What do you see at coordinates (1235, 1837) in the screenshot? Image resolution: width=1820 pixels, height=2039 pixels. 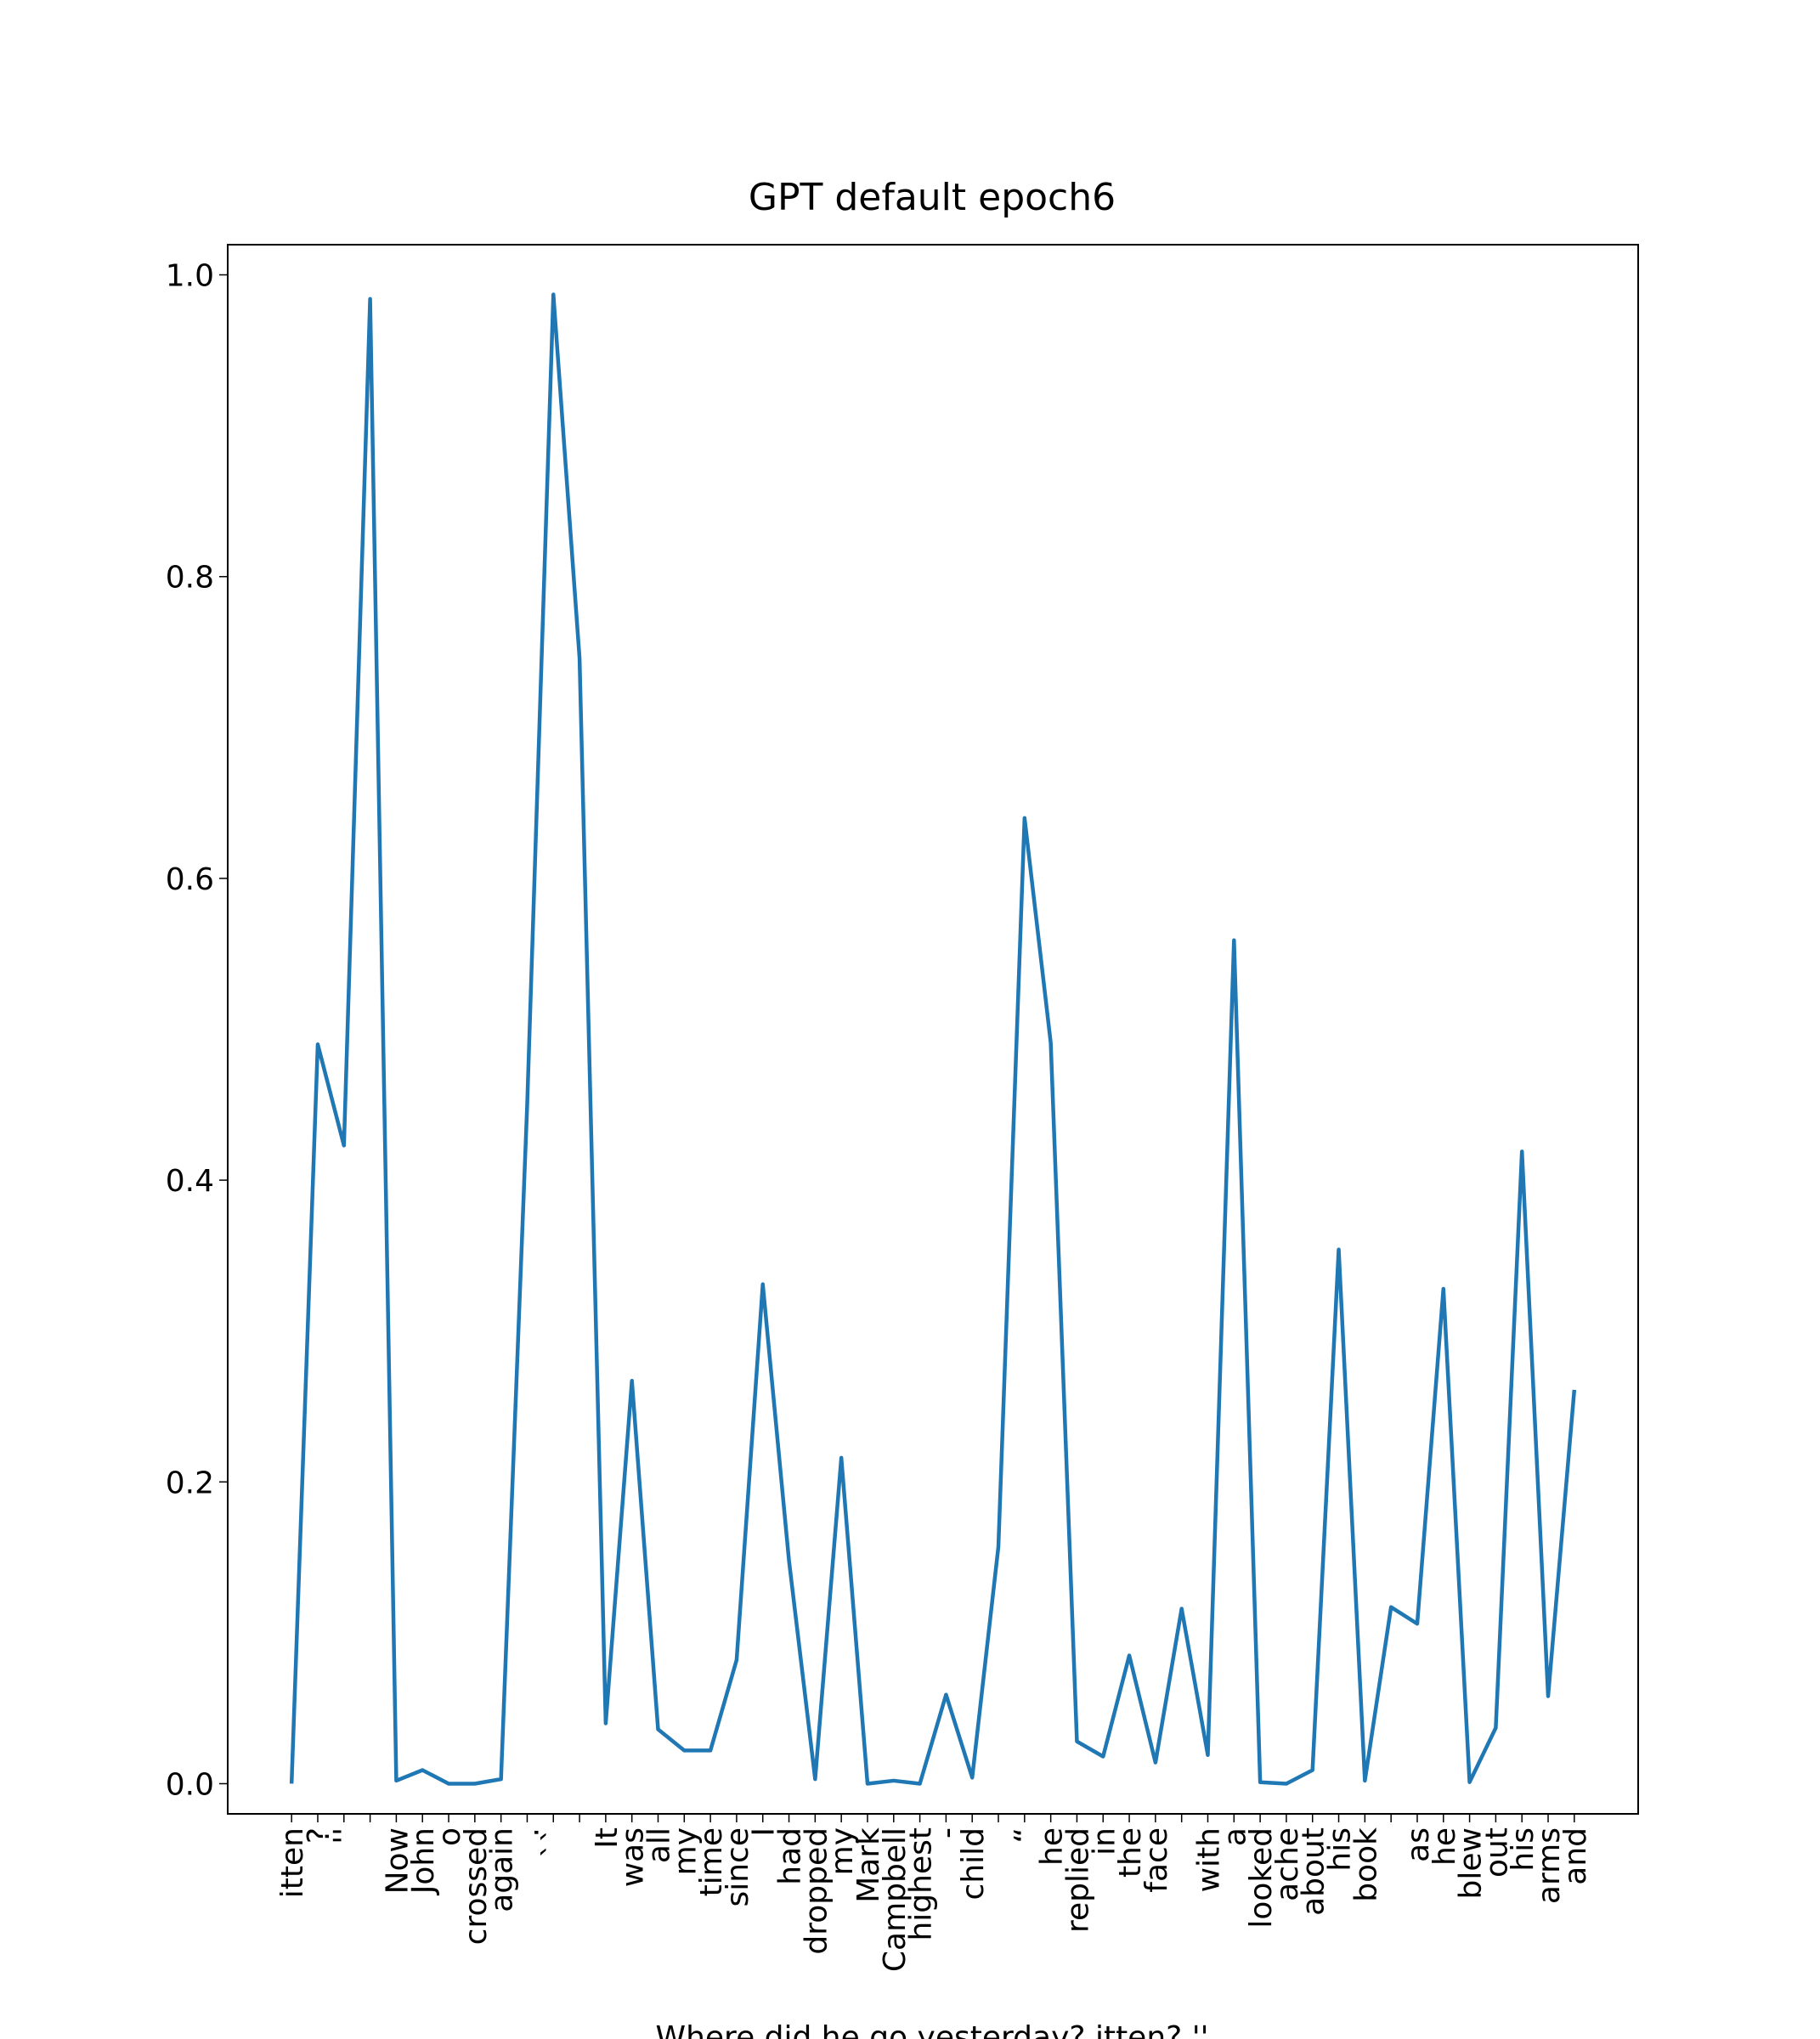 I see `x-tick-label: a` at bounding box center [1235, 1837].